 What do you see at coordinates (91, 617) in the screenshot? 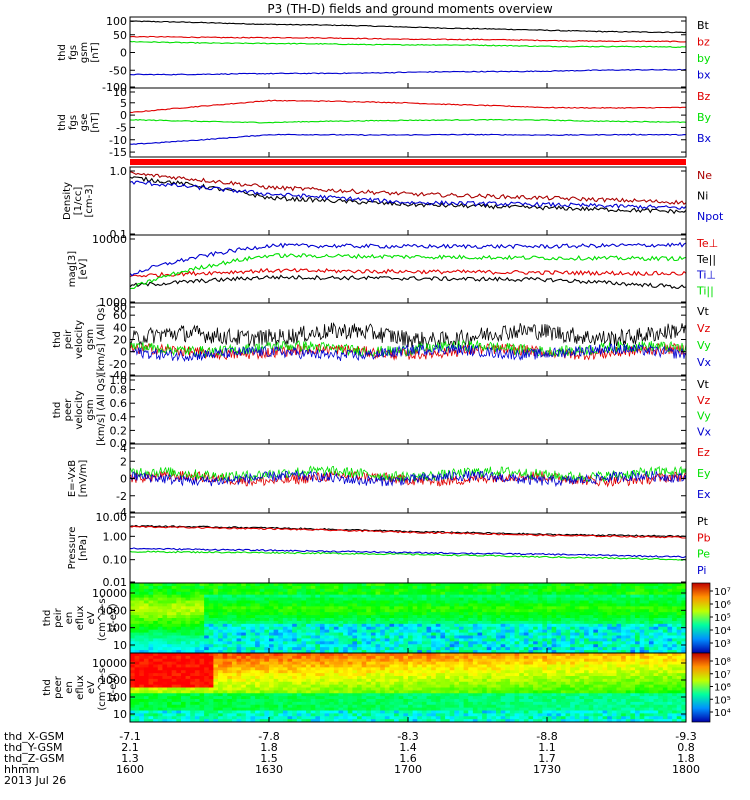
I see `y-axis-label-line: eV` at bounding box center [91, 617].